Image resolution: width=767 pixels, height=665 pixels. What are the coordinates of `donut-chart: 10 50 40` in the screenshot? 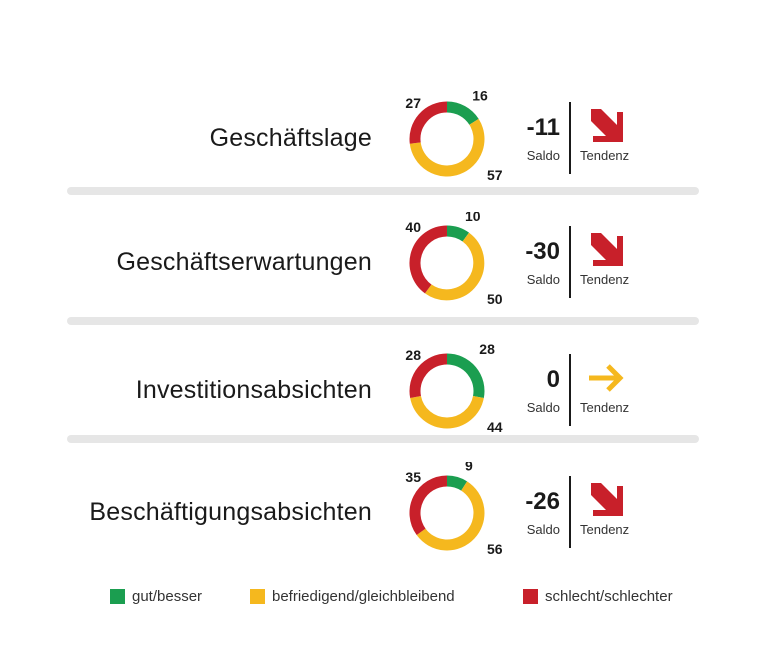 It's located at (454, 259).